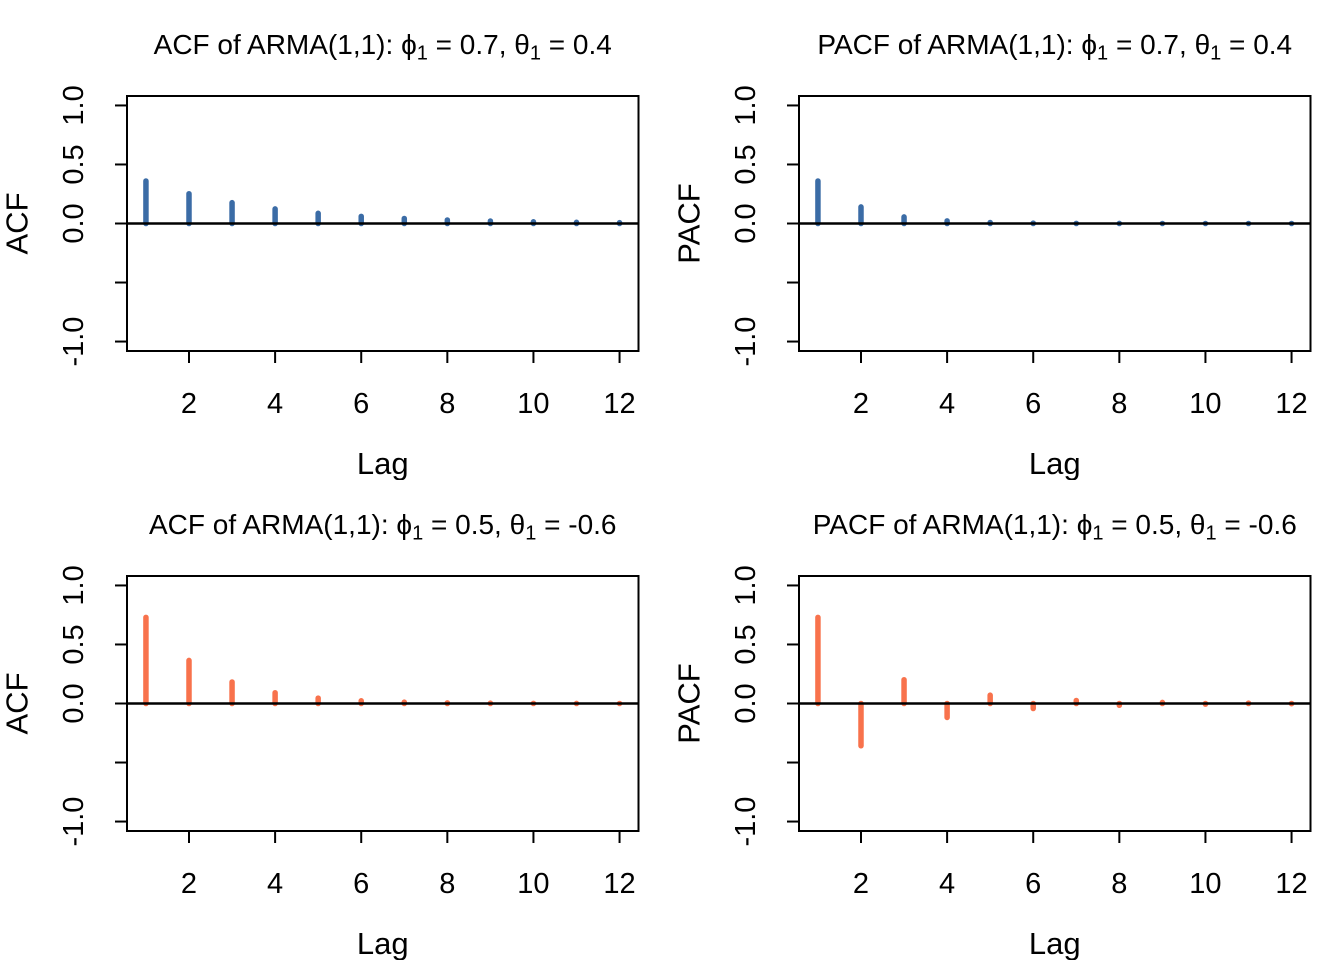 The image size is (1344, 960). I want to click on acf-bottom-left-x-tick-label-8: 8, so click(447, 884).